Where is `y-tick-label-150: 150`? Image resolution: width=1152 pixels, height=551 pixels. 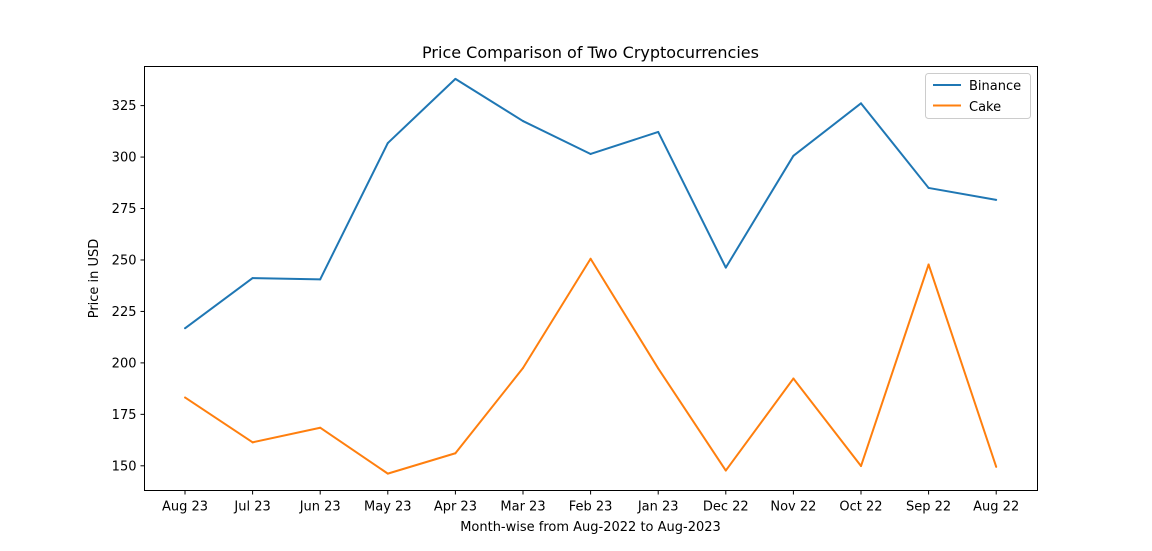 y-tick-label-150: 150 is located at coordinates (124, 466).